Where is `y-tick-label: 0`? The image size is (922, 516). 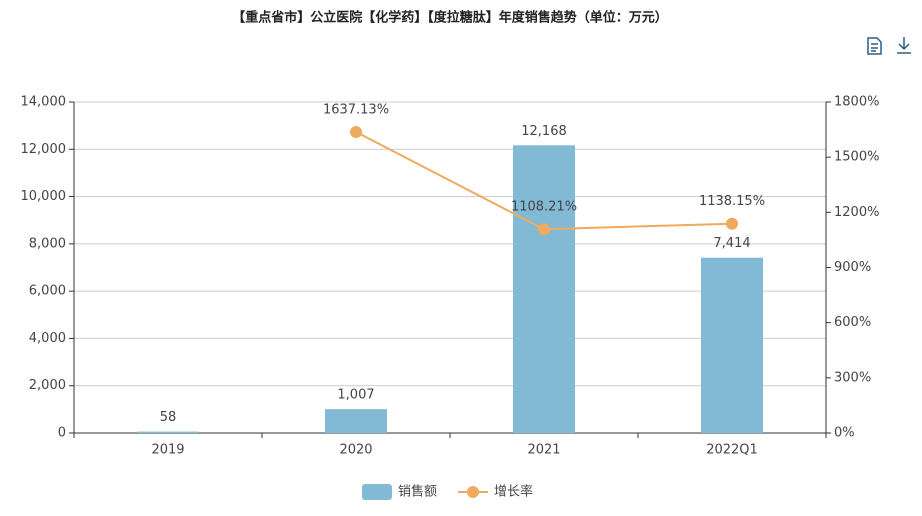
y-tick-label: 0 is located at coordinates (62, 433).